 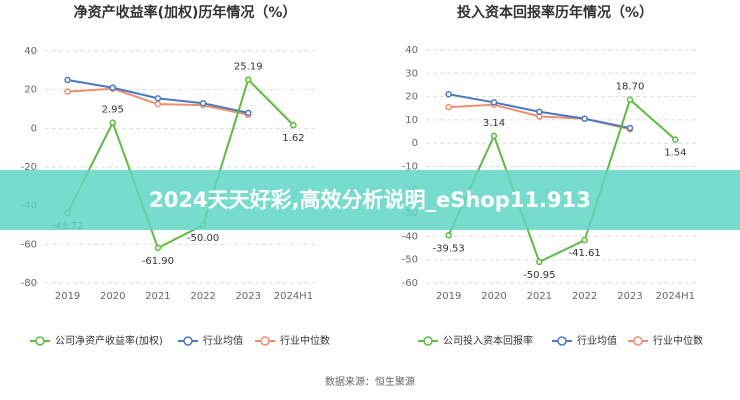 I want to click on banner-text: 2024天天好彩,高效分析说明_eShop11.913, so click(x=370, y=200).